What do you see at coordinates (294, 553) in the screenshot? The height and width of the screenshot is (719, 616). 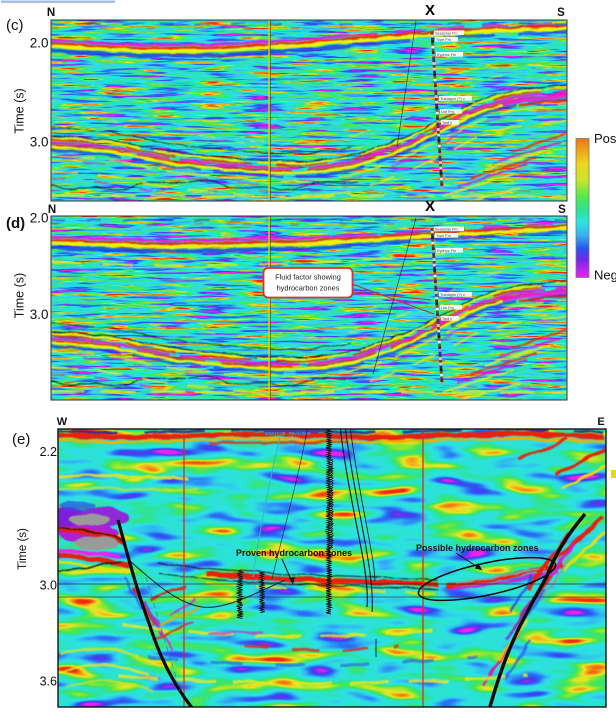 I see `svg-text: Proven hydrocarbon zones` at bounding box center [294, 553].